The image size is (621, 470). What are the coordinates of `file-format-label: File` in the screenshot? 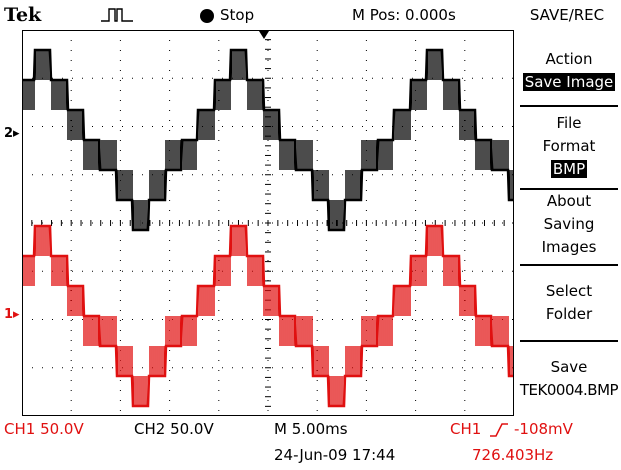 It's located at (569, 123).